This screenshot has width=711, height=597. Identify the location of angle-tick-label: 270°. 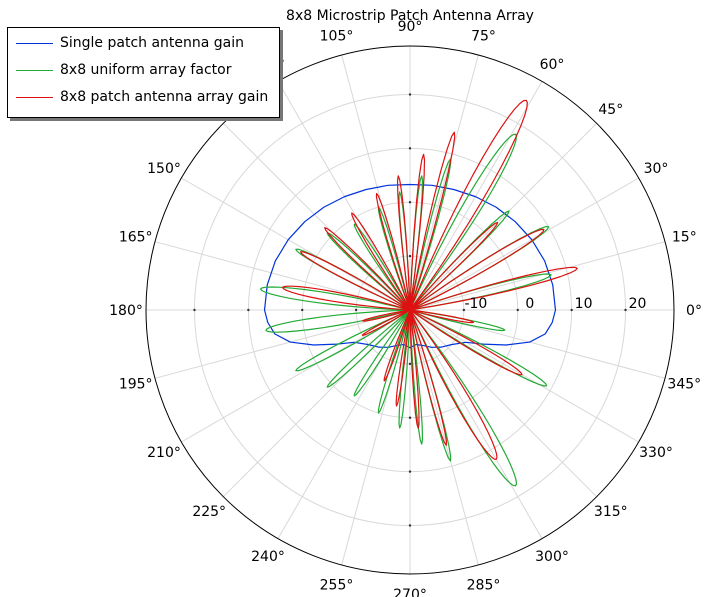
(410, 592).